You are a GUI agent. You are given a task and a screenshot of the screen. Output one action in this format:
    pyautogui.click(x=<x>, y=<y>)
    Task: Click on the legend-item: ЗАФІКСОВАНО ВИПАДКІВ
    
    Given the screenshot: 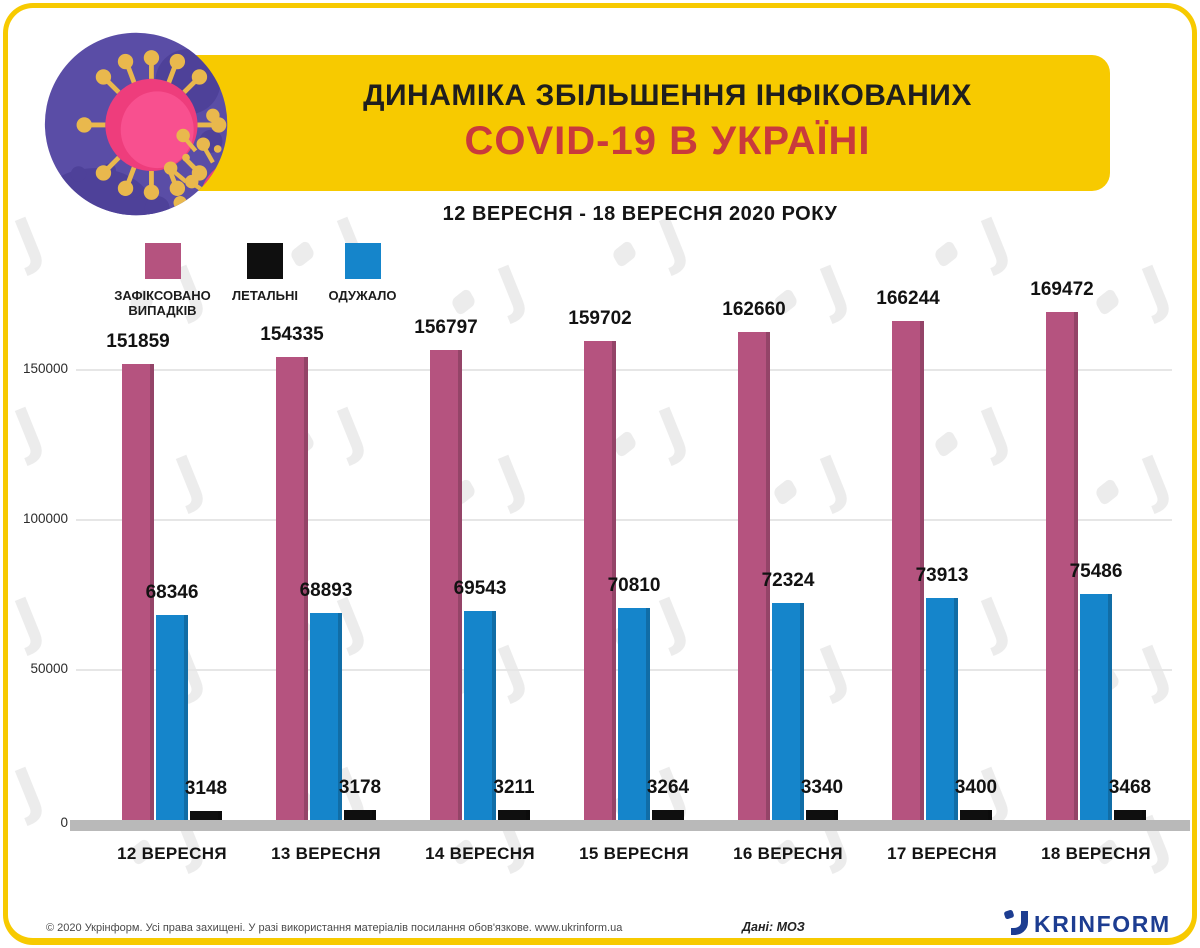 What is the action you would take?
    pyautogui.click(x=162, y=280)
    